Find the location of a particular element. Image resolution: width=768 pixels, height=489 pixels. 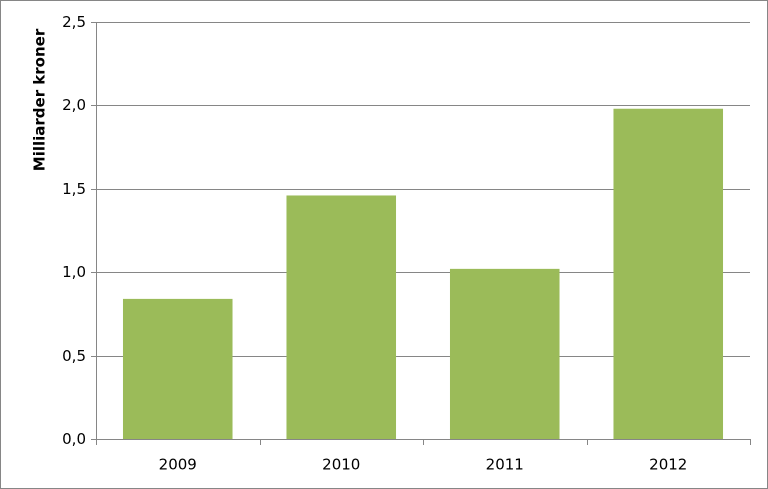

y-tick-label: 0,0 is located at coordinates (74, 439).